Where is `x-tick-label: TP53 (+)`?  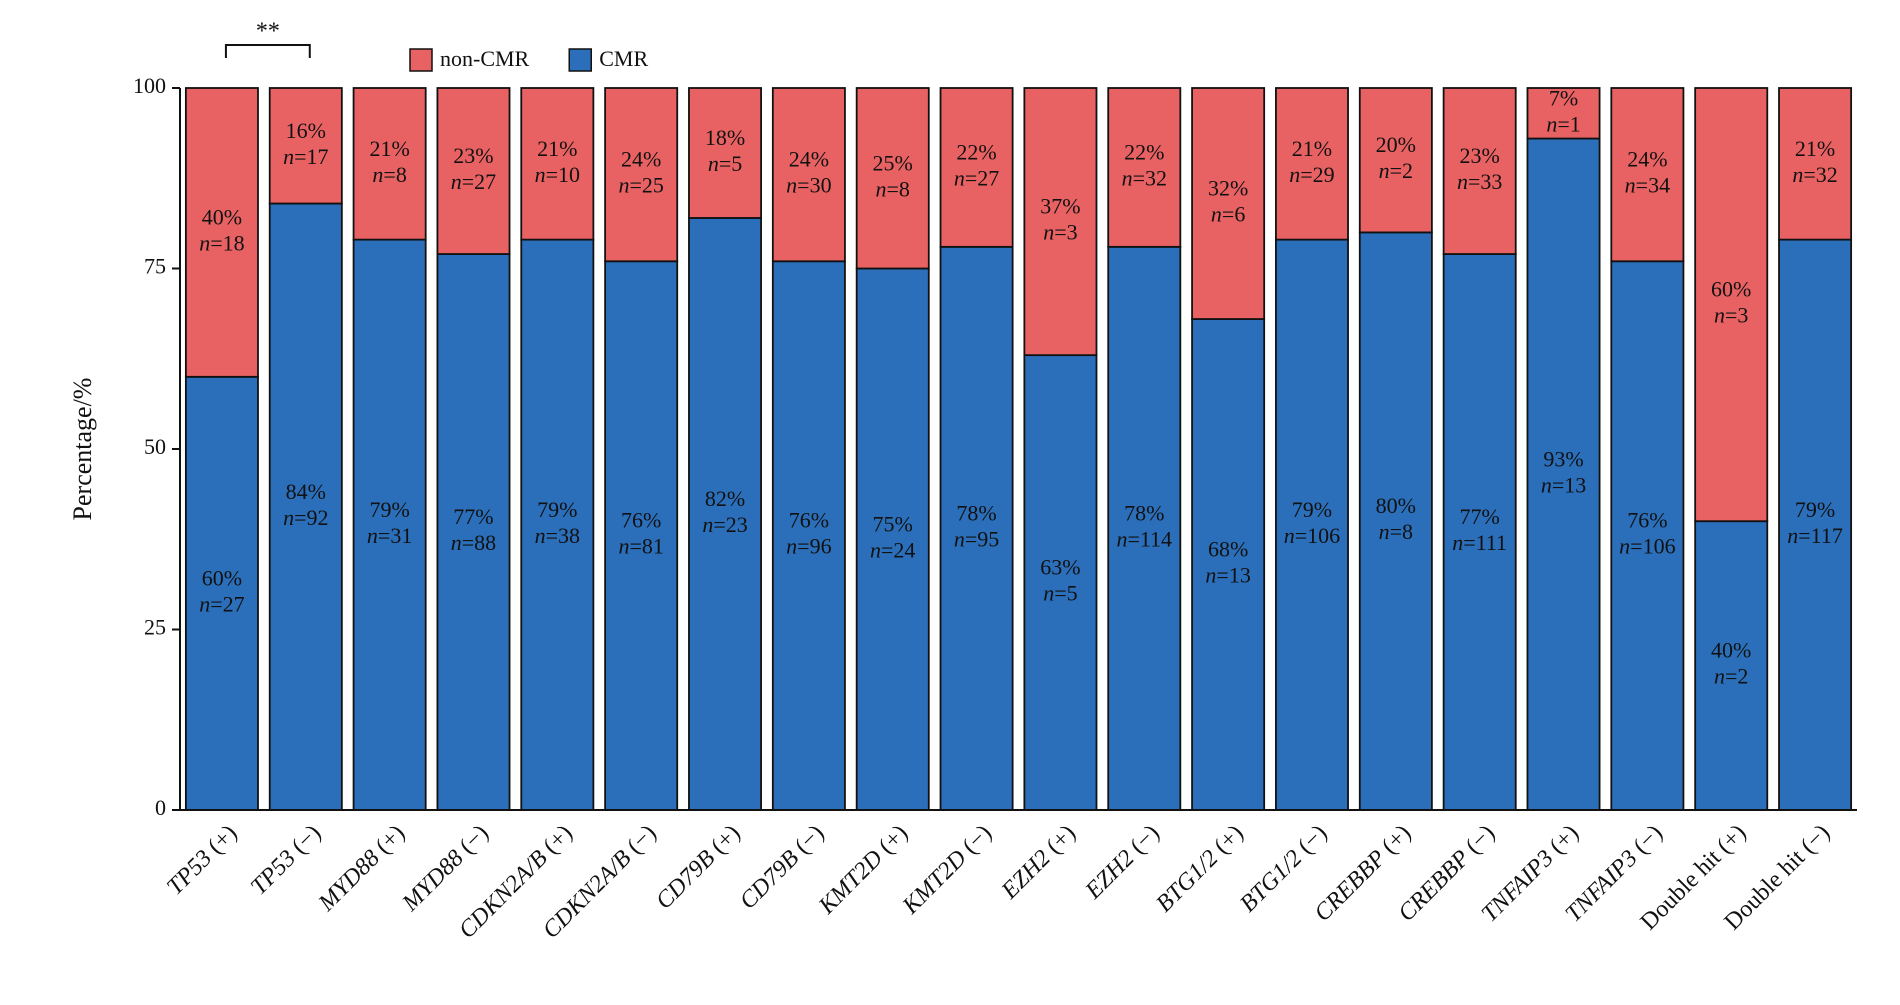 x-tick-label: TP53 (+) is located at coordinates (202, 860).